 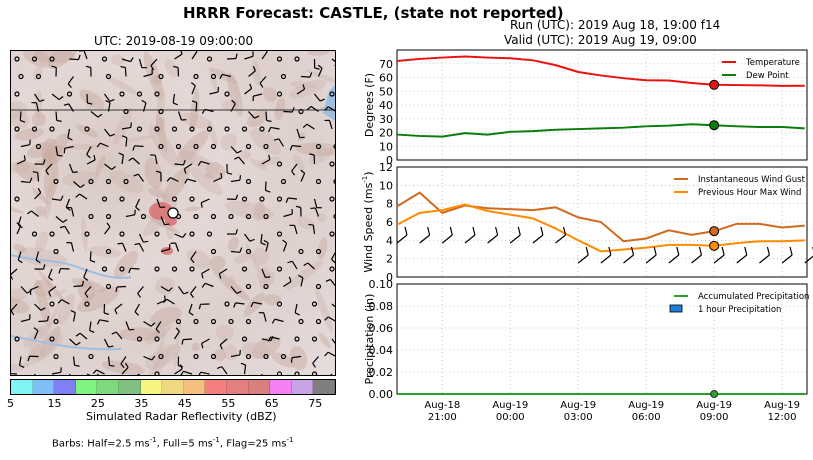 I want to click on valid-time-marker, so click(x=714, y=84).